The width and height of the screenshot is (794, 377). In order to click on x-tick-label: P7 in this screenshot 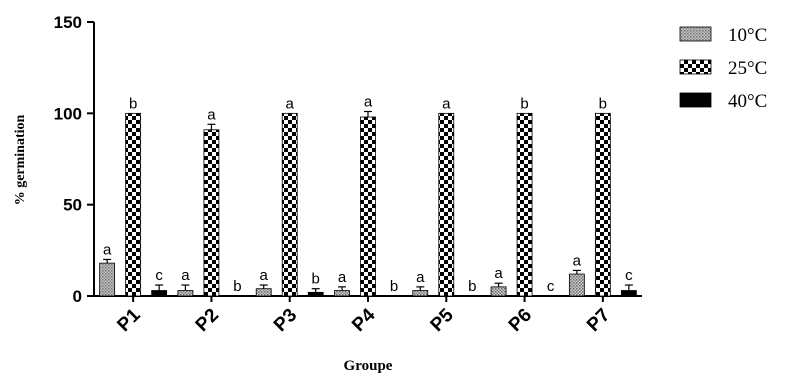, I will do `click(598, 320)`.